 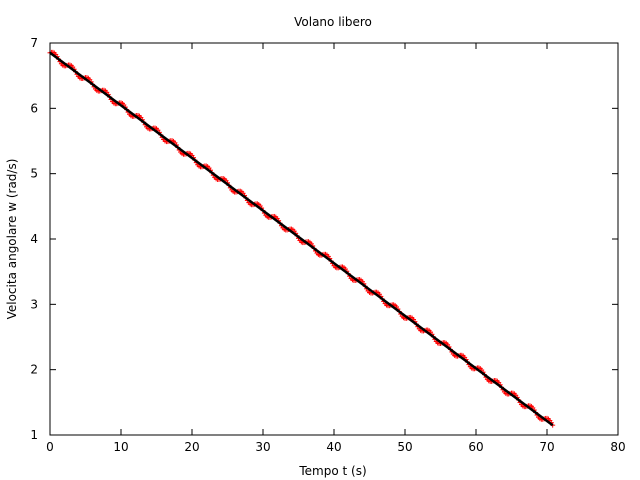 What do you see at coordinates (546, 447) in the screenshot?
I see `x-tick-label: 70` at bounding box center [546, 447].